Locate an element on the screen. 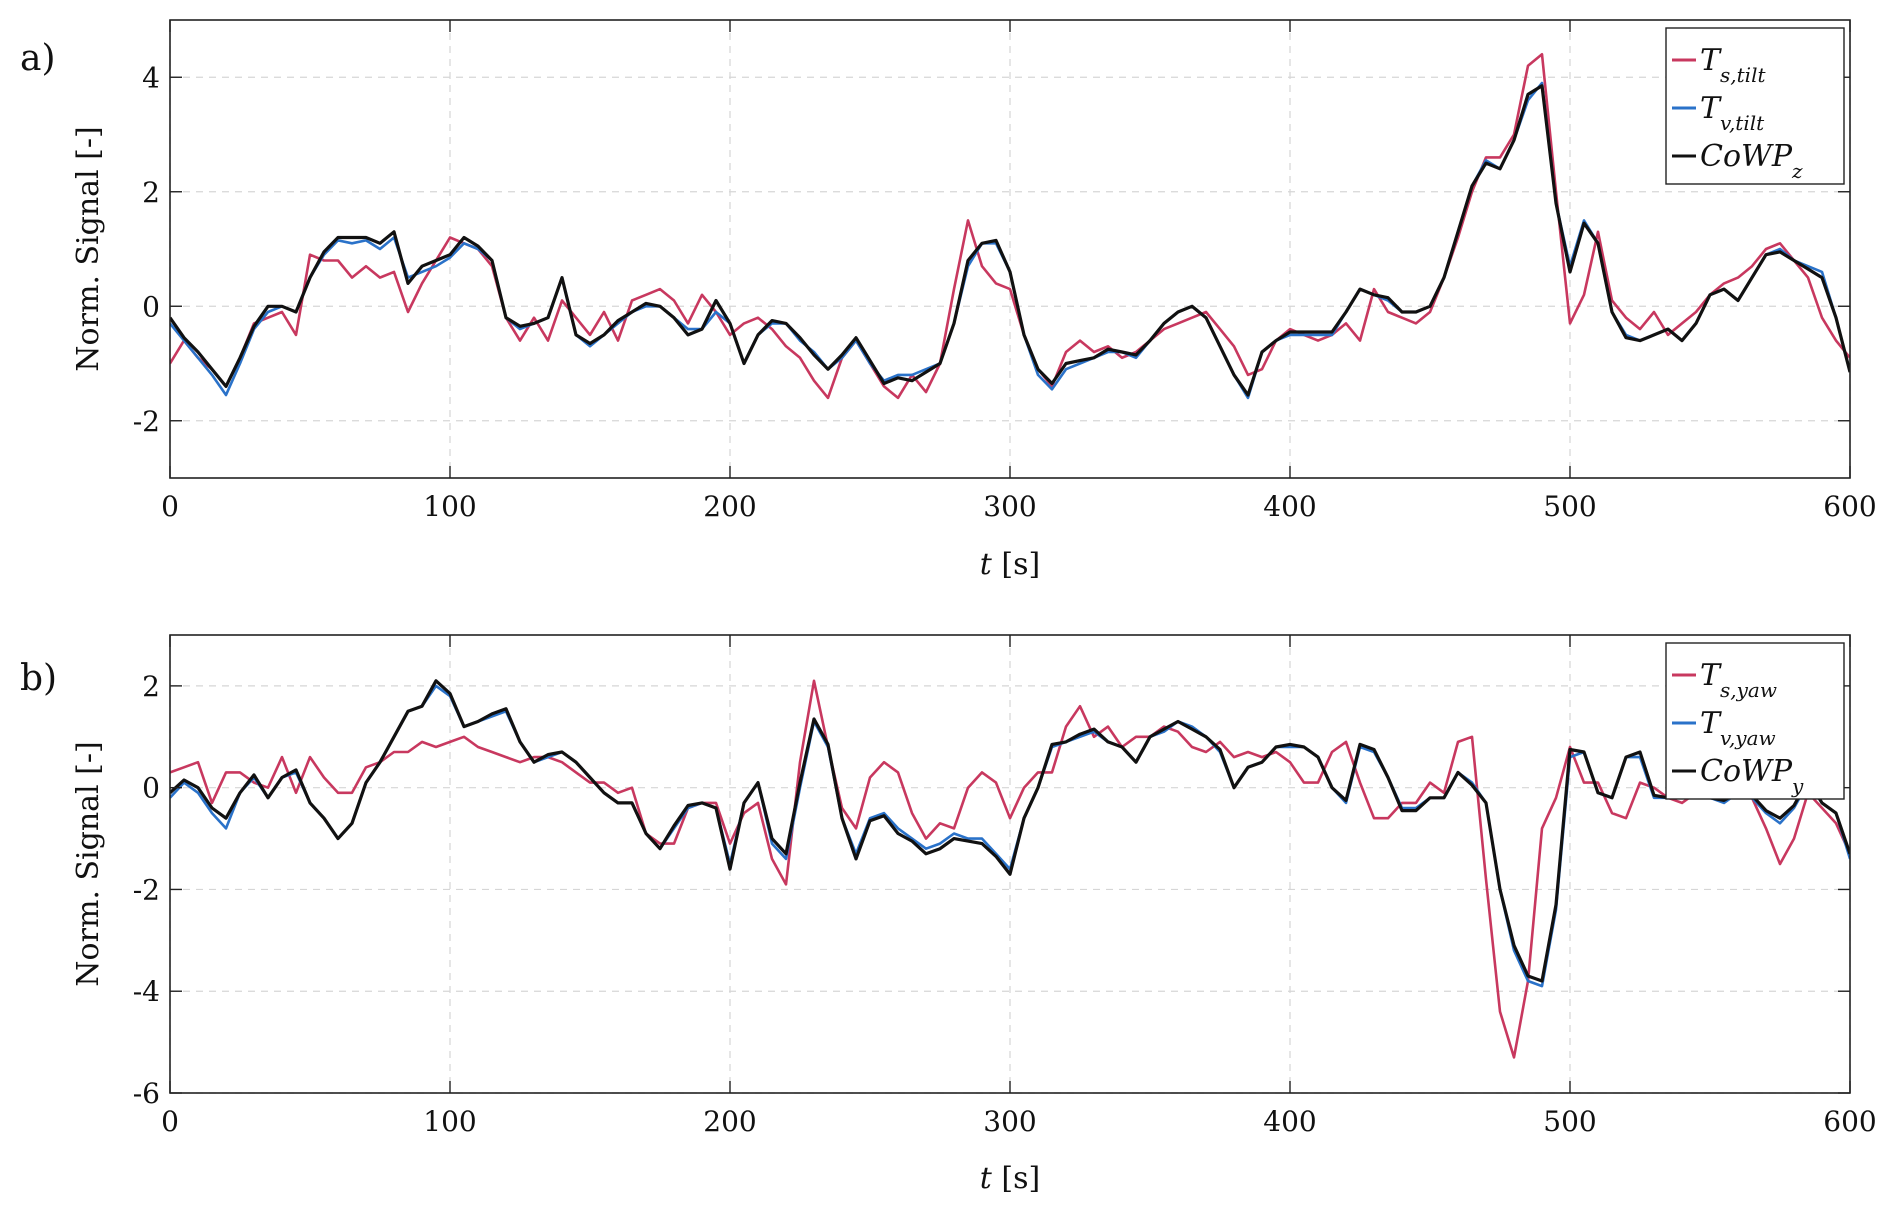 This screenshot has width=1892, height=1216. y-tick-label: -6 is located at coordinates (146, 1093).